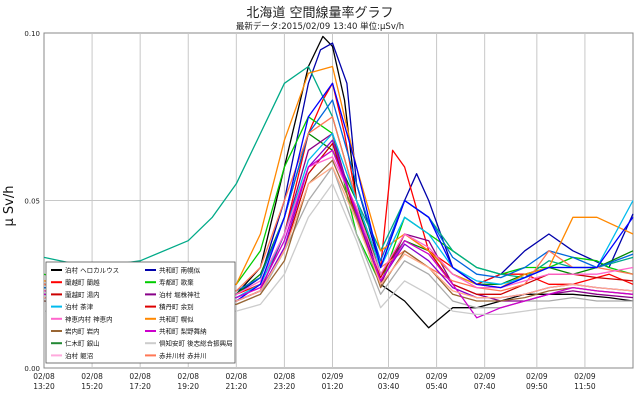 The width and height of the screenshot is (640, 400). I want to click on x-tick-time: 05:40, so click(437, 386).